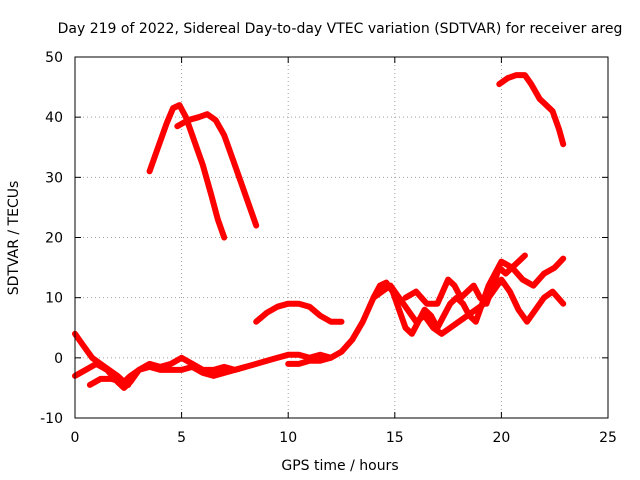 Image resolution: width=640 pixels, height=480 pixels. What do you see at coordinates (339, 466) in the screenshot?
I see `x-axis-label: GPS time / hours` at bounding box center [339, 466].